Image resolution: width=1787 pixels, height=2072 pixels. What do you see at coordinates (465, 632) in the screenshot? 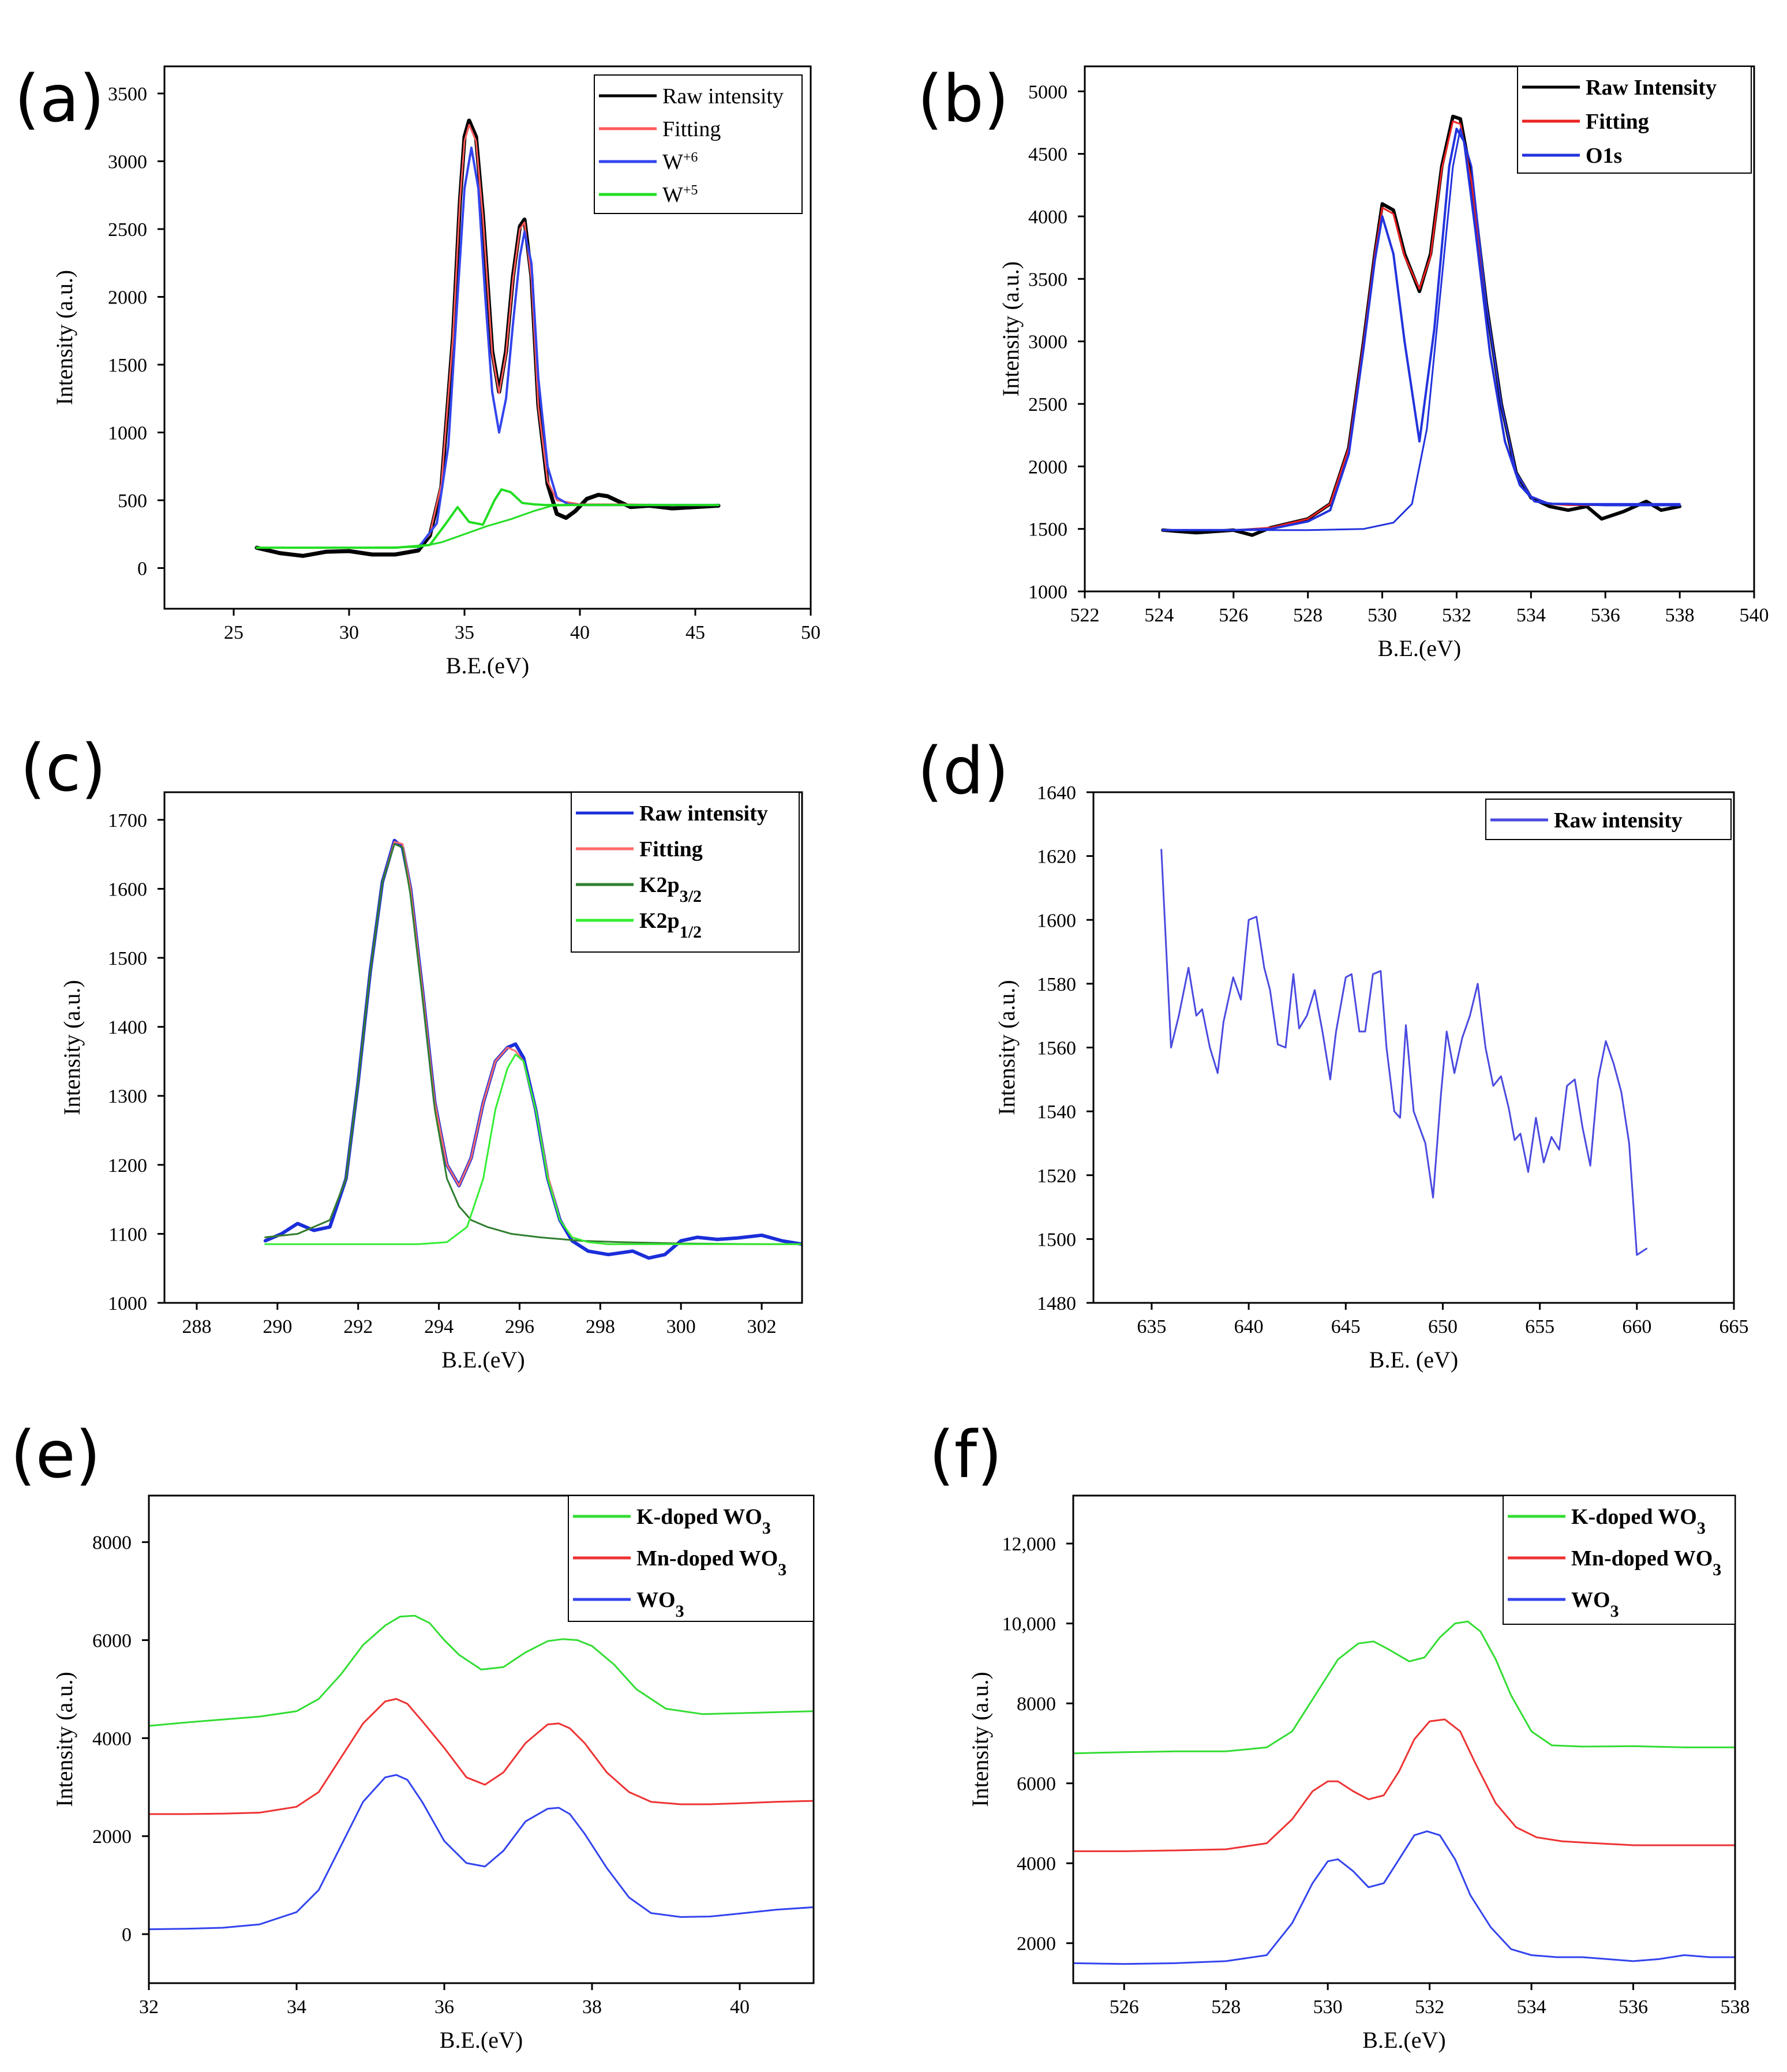
I see `x-tick-label: 35` at bounding box center [465, 632].